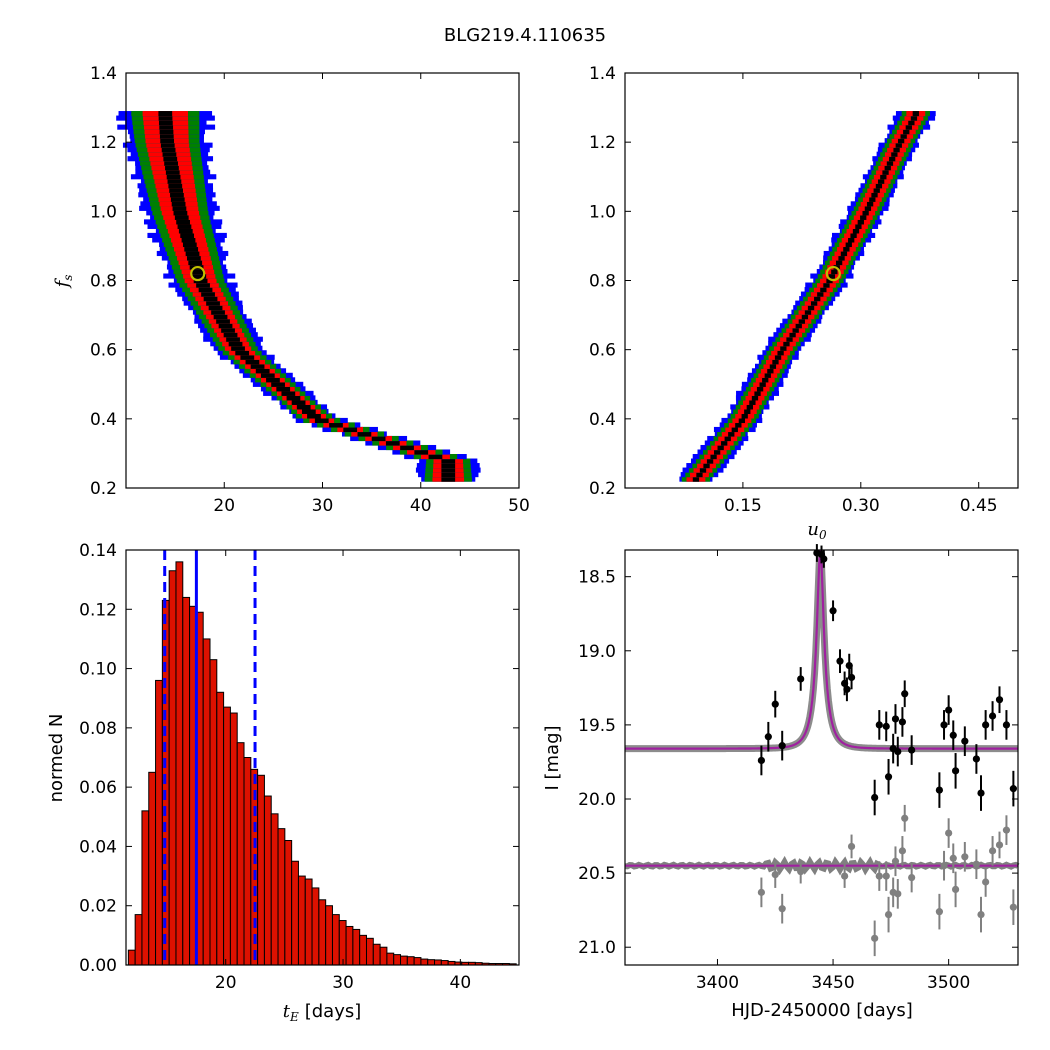 This screenshot has width=1050, height=1050. I want to click on u0-fs-ytick-label: 1.2, so click(602, 143).